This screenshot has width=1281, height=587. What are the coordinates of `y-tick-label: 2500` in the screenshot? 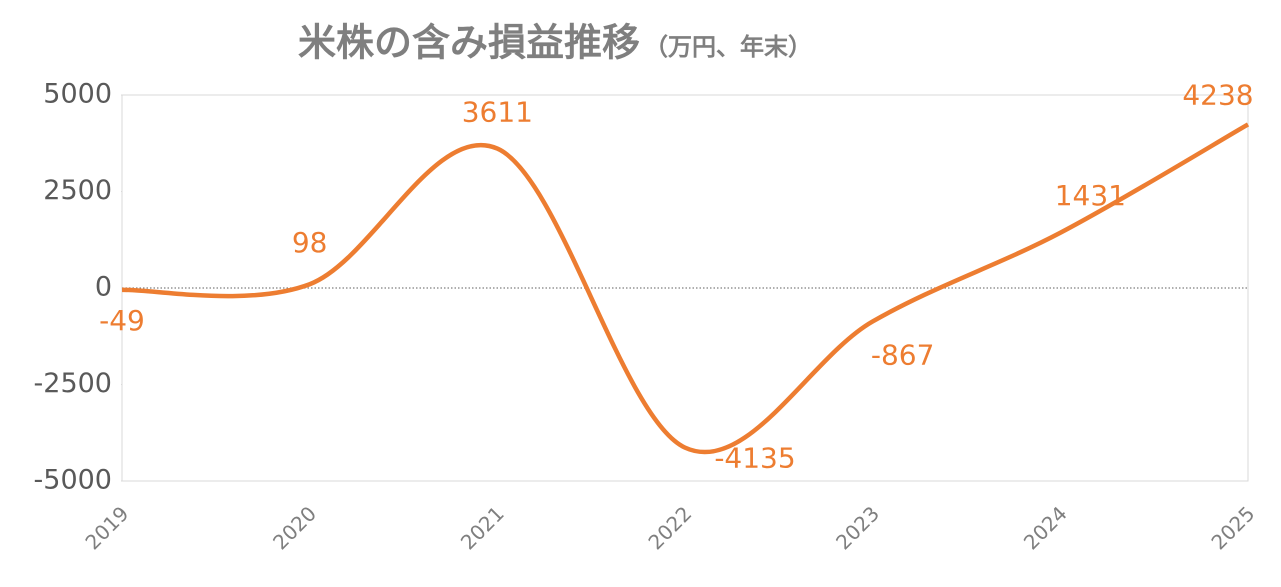 It's located at (77, 190).